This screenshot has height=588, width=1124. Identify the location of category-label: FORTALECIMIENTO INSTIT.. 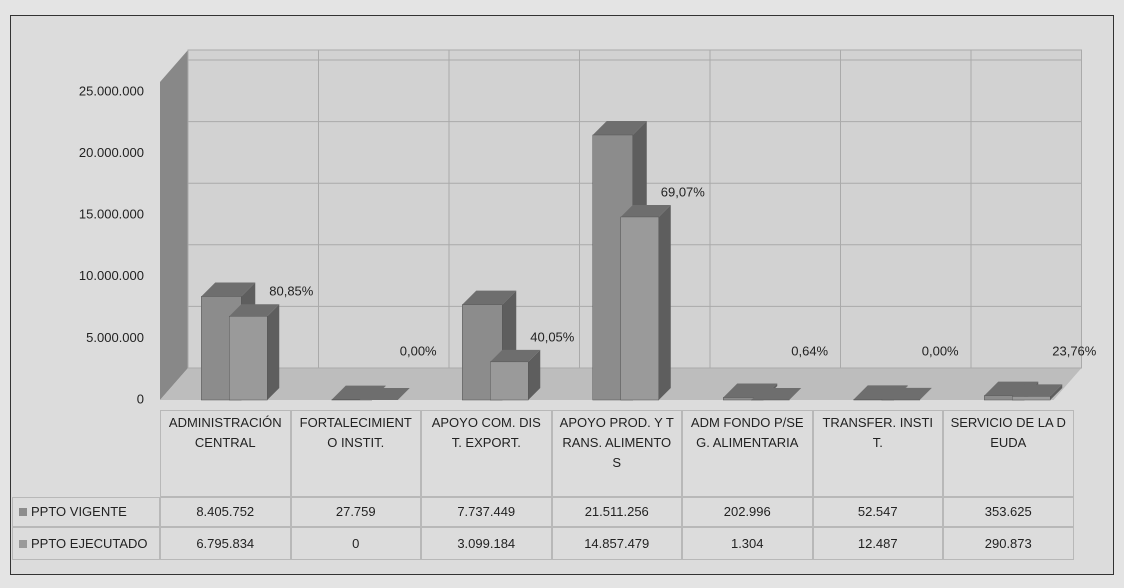
(355, 453).